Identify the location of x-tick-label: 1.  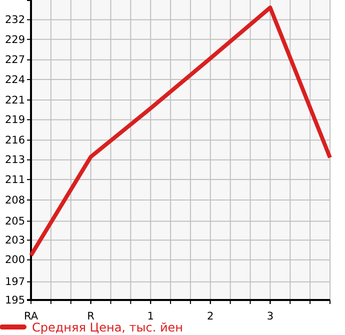
(150, 316).